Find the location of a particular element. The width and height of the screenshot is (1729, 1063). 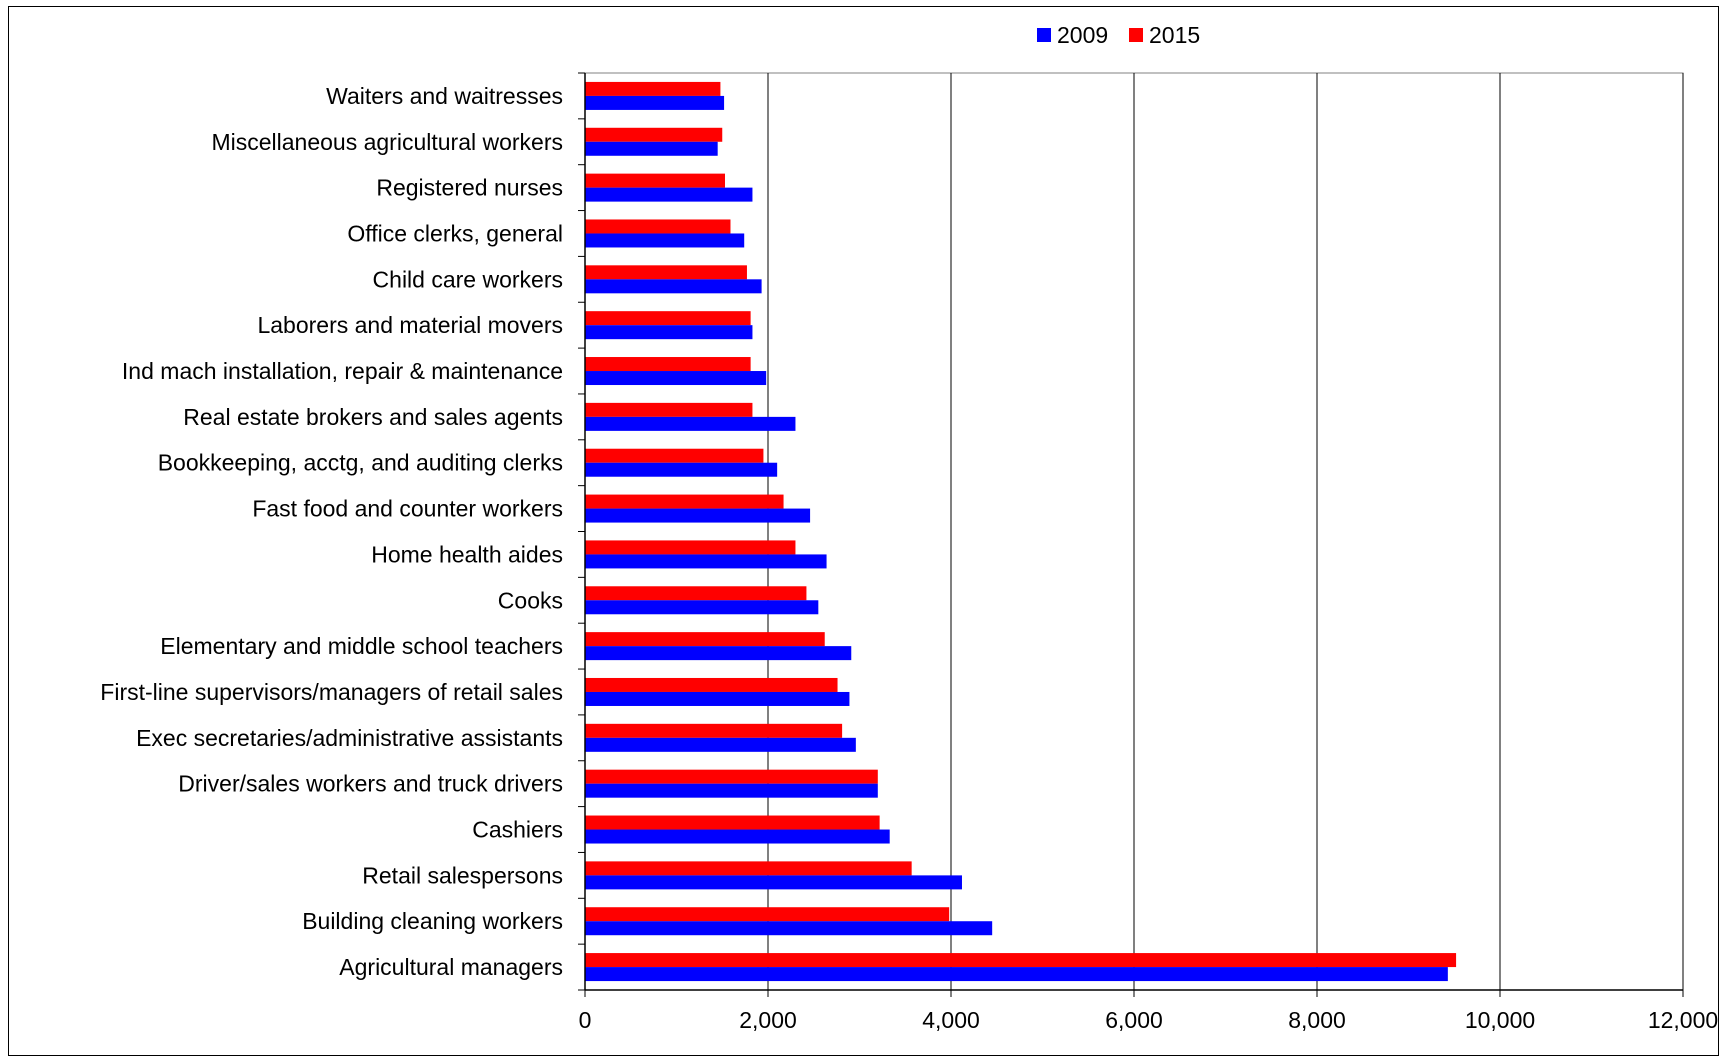

category-label: Registered nurses is located at coordinates (469, 188).